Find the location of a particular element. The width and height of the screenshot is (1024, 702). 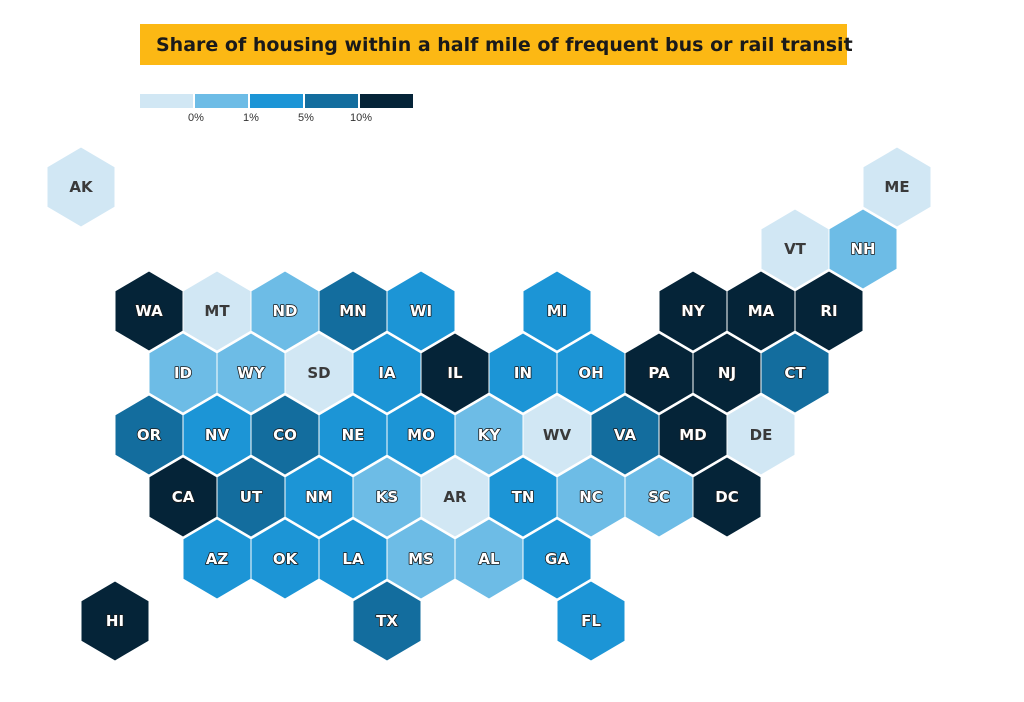

state-hex-nc: NC is located at coordinates (591, 497).